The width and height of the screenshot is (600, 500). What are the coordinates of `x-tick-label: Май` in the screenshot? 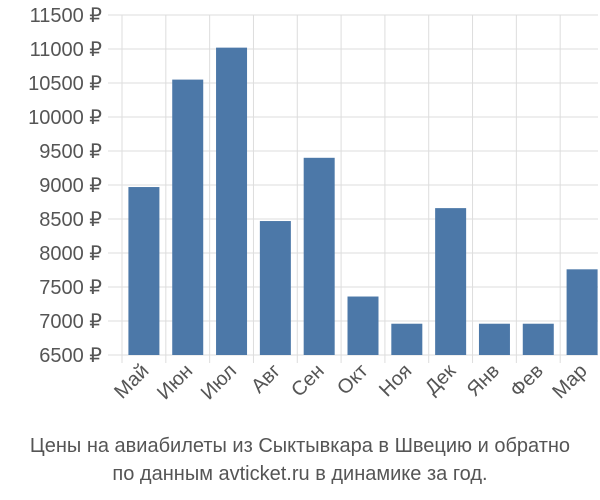 It's located at (131, 381).